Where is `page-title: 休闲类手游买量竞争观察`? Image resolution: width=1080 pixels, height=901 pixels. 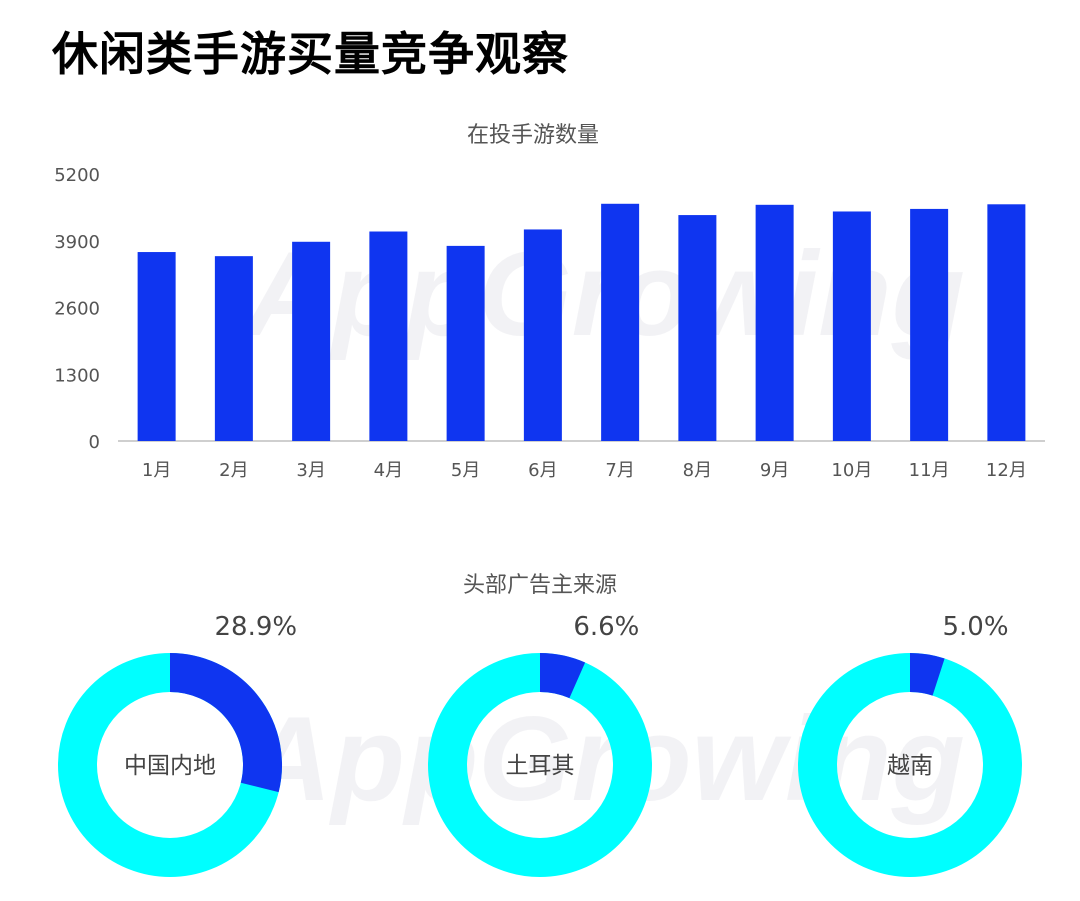
page-title: 休闲类手游买量竞争观察 is located at coordinates (310, 54).